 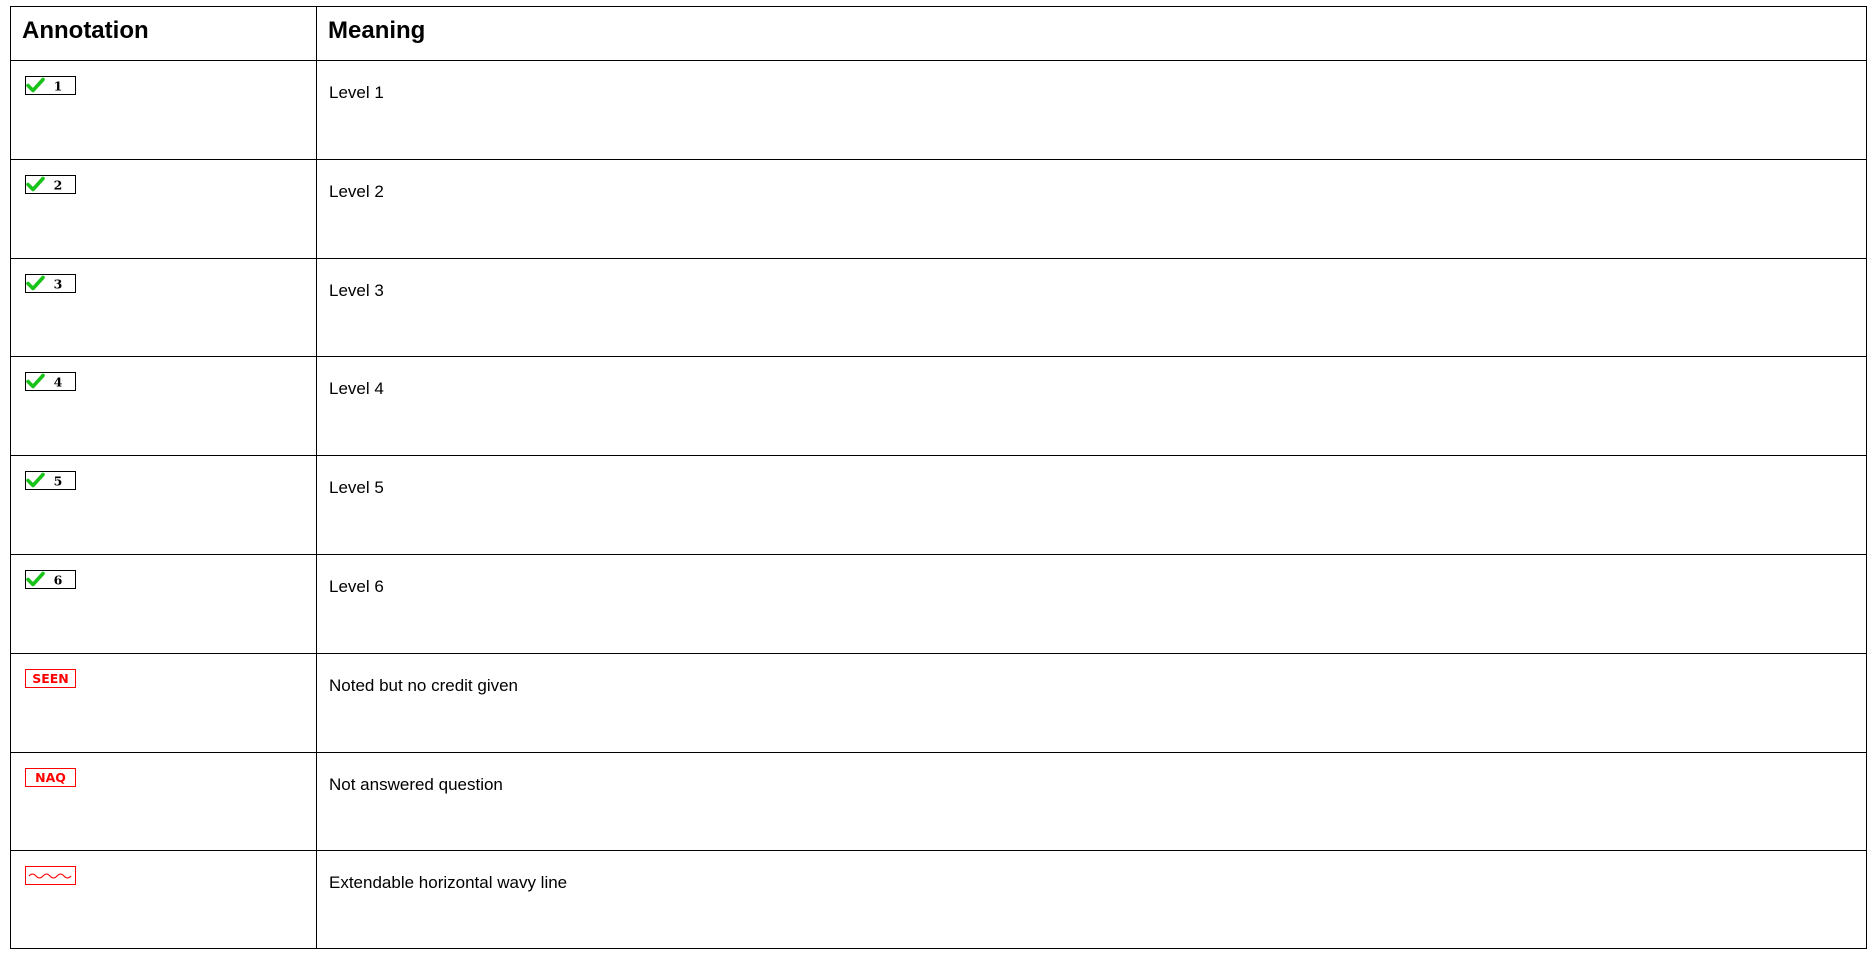 I want to click on meaning-cell: Level 2, so click(x=1091, y=208).